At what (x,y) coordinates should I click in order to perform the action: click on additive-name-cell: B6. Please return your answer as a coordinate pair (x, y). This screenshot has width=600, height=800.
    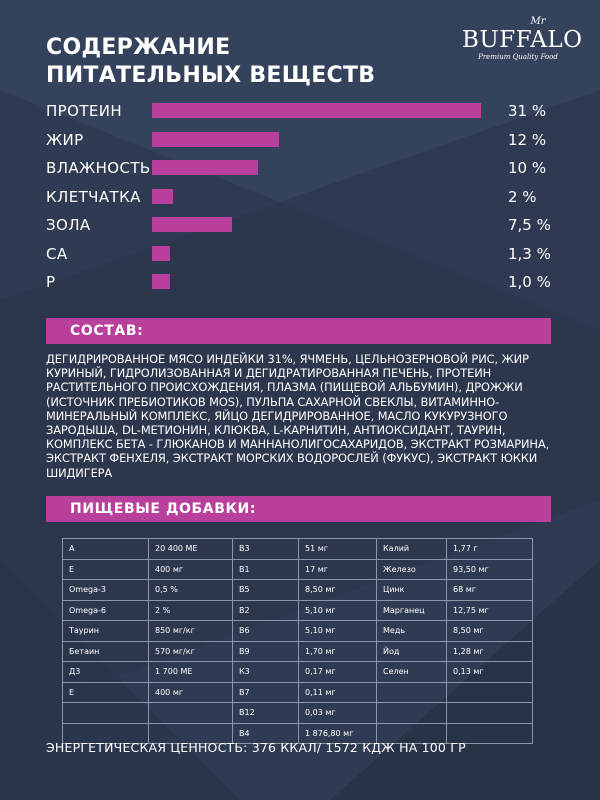
    Looking at the image, I should click on (265, 631).